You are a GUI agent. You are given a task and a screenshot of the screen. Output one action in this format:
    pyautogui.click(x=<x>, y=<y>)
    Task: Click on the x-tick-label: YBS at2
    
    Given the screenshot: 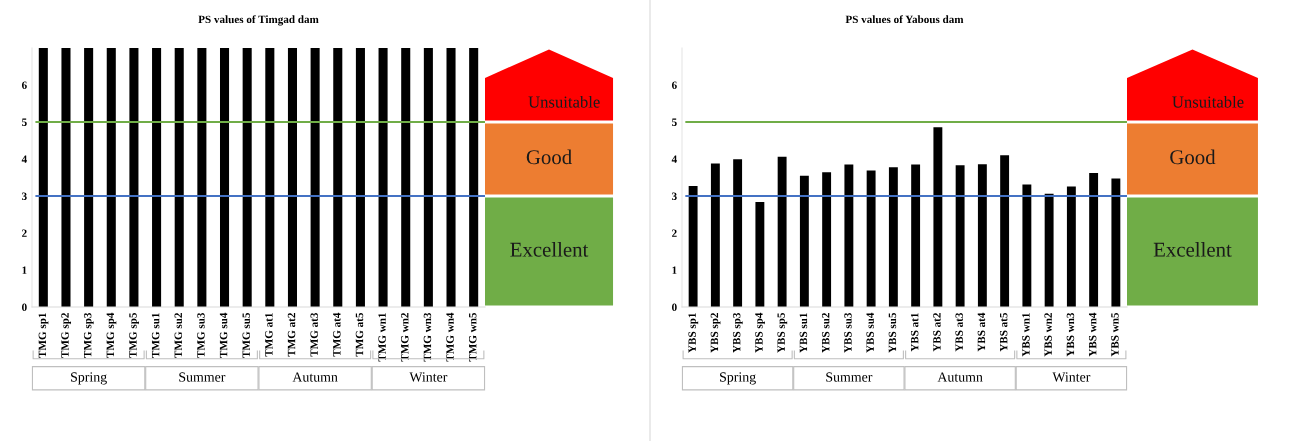 What is the action you would take?
    pyautogui.click(x=937, y=332)
    